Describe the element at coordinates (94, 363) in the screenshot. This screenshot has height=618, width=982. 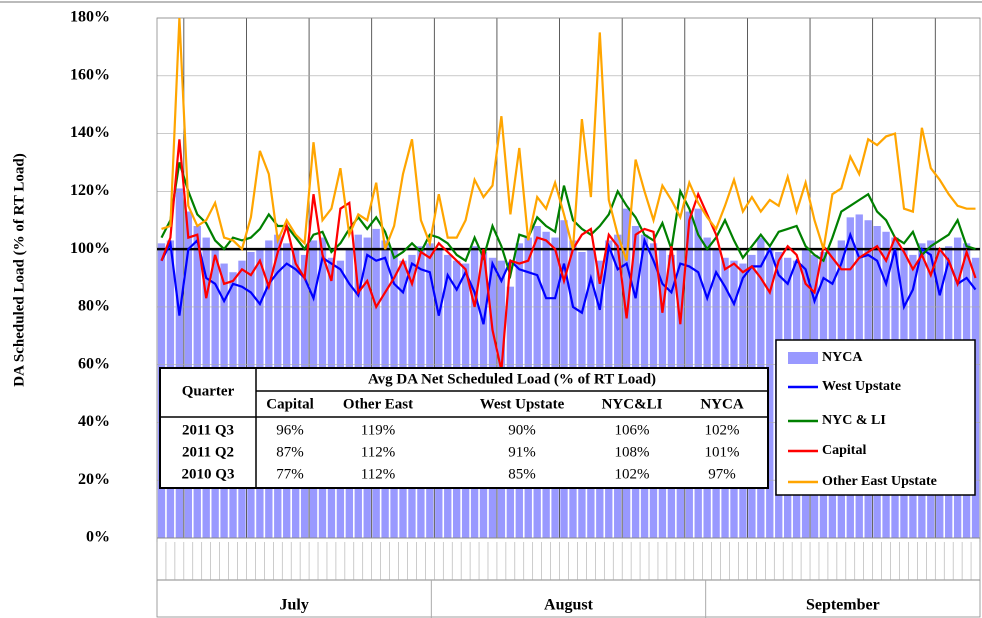
I see `y-tick-label: 60%` at that location.